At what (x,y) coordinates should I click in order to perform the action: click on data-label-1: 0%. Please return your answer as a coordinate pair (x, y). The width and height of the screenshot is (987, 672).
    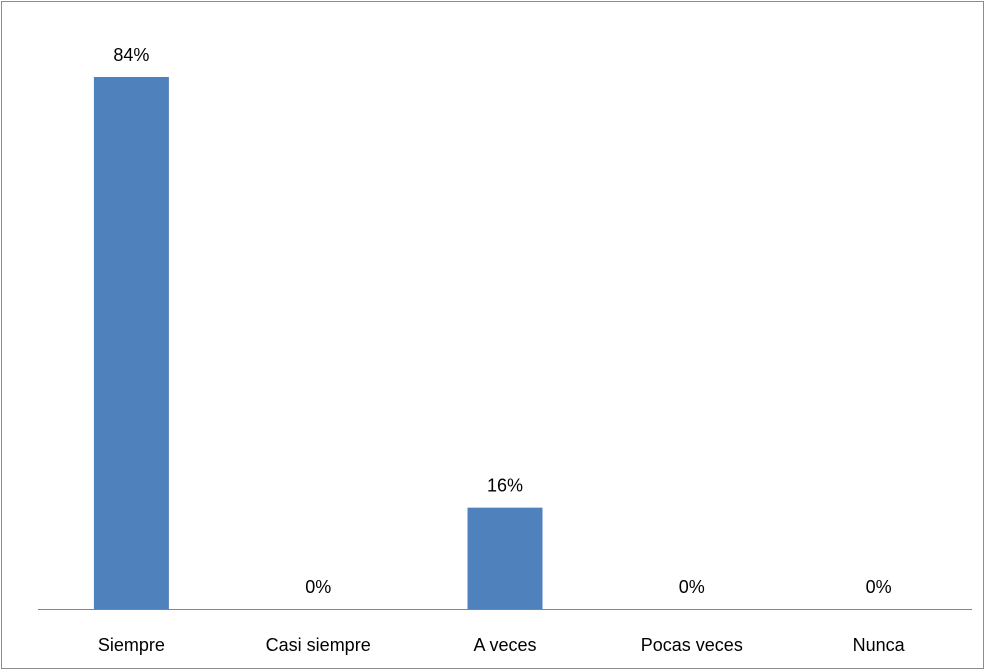
    Looking at the image, I should click on (318, 587).